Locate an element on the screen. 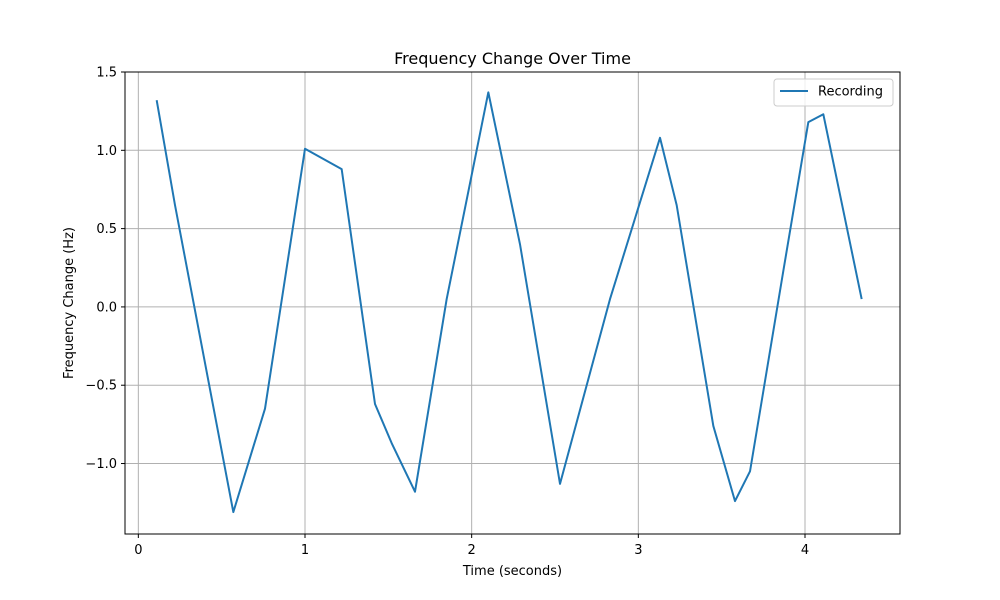 This screenshot has height=600, width=1000. y-axis-label: Frequency Change (Hz) is located at coordinates (69, 303).